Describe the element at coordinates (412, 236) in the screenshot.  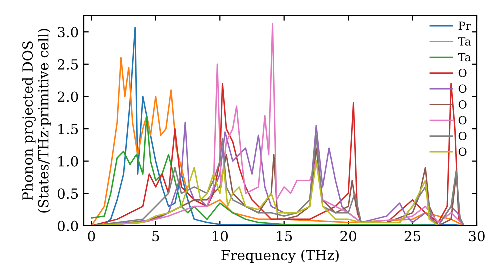
I see `x-tick-label: 25` at that location.